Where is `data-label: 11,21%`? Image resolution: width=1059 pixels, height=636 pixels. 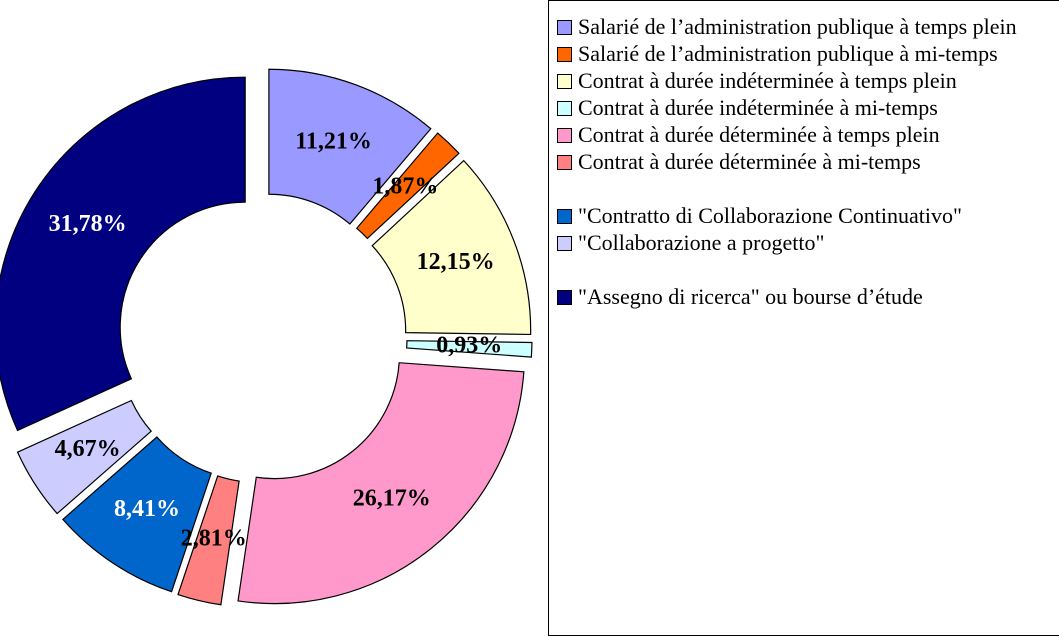 data-label: 11,21% is located at coordinates (333, 142).